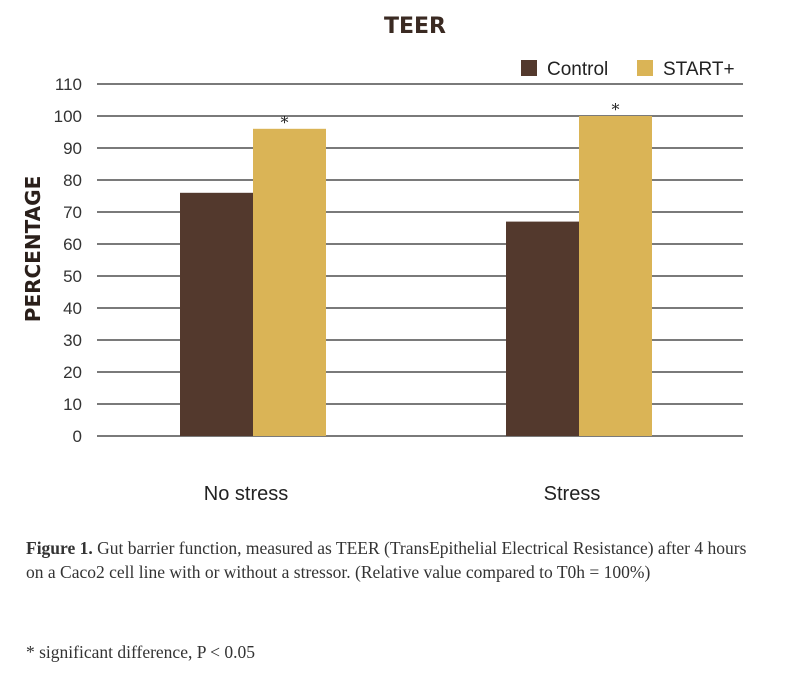 This screenshot has width=795, height=695. Describe the element at coordinates (72, 276) in the screenshot. I see `y-tick-label: 50` at that location.